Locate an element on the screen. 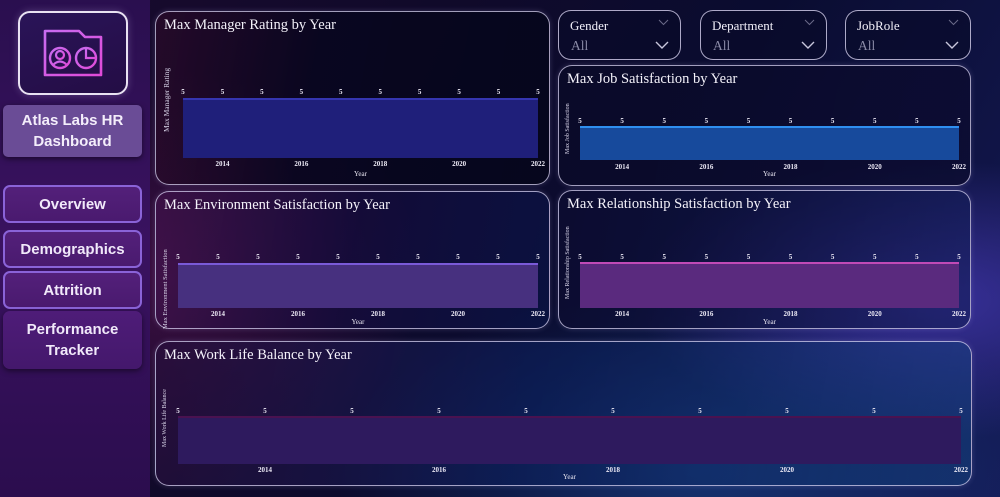  gender-filter-value: All is located at coordinates (580, 45).